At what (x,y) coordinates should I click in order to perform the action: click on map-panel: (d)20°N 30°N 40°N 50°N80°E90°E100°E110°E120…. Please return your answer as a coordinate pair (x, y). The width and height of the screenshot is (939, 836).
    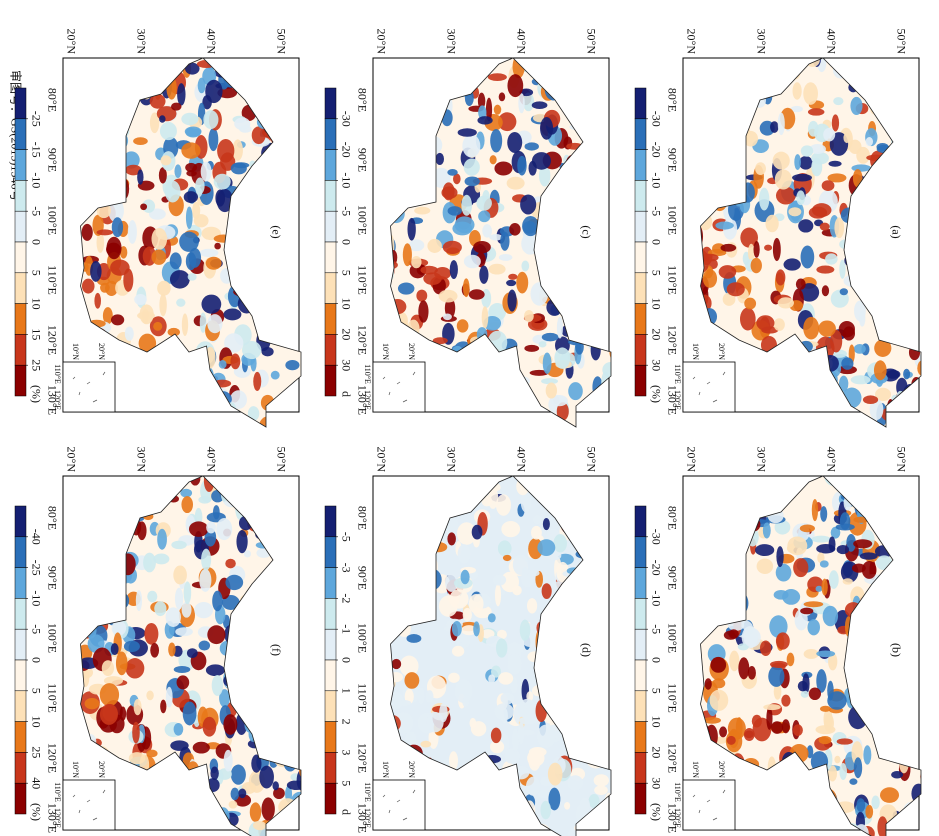
    Looking at the image, I should click on (468, 641).